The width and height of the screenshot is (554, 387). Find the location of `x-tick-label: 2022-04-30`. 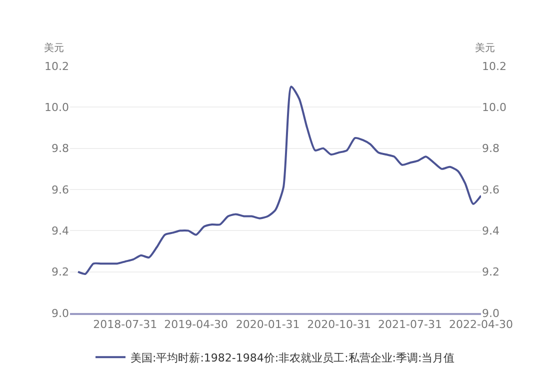

x-tick-label: 2022-04-30 is located at coordinates (481, 325).